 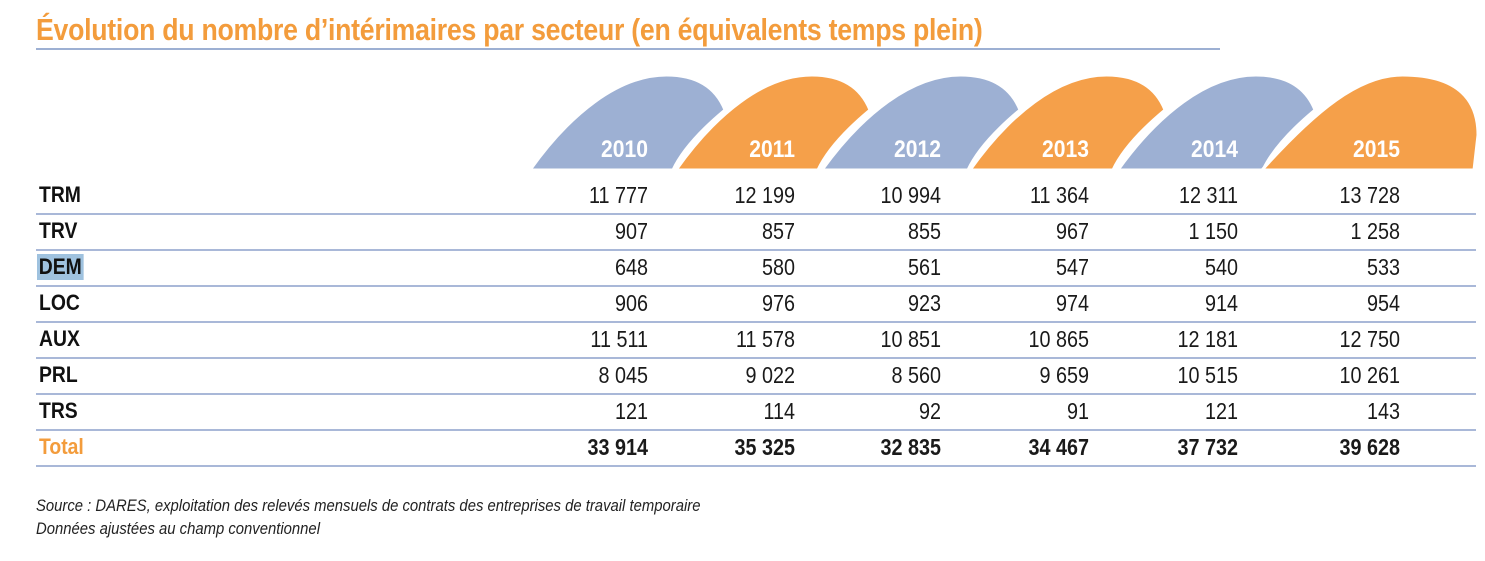 What do you see at coordinates (624, 149) in the screenshot?
I see `column-header-year: 2010` at bounding box center [624, 149].